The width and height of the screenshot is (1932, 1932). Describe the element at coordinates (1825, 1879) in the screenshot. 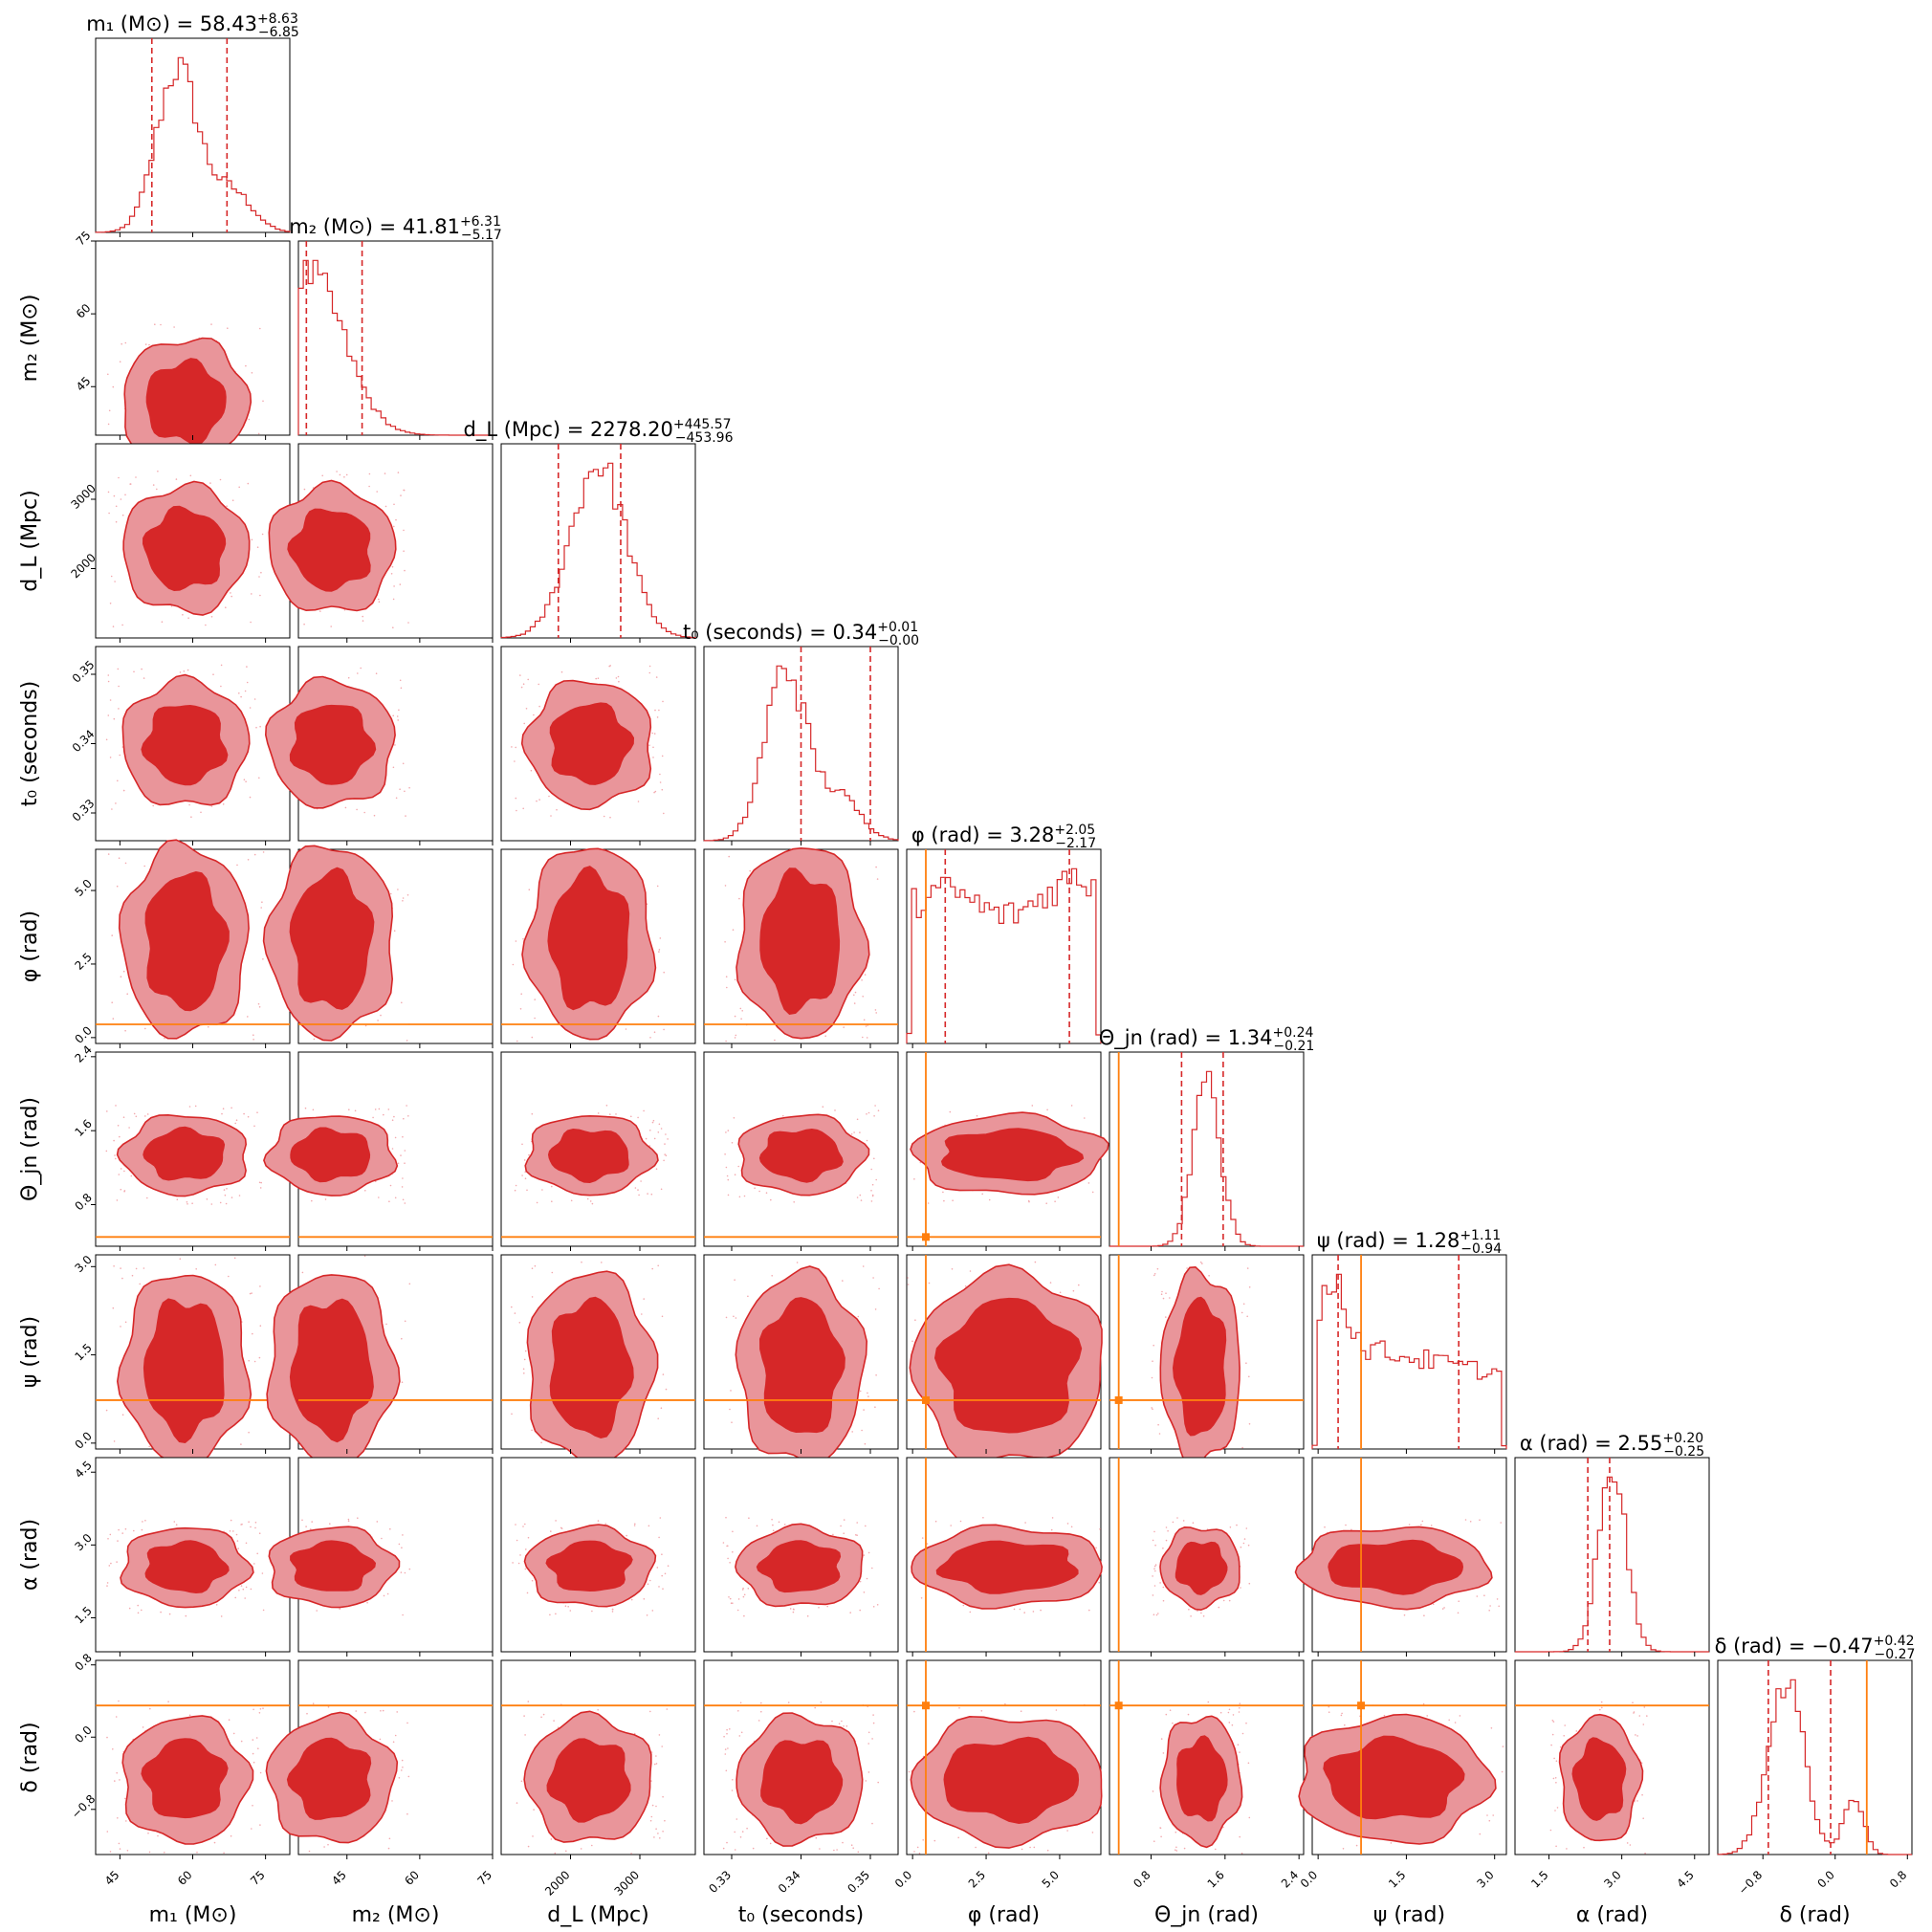

I see `x-tick-label-delta: 0.0` at that location.